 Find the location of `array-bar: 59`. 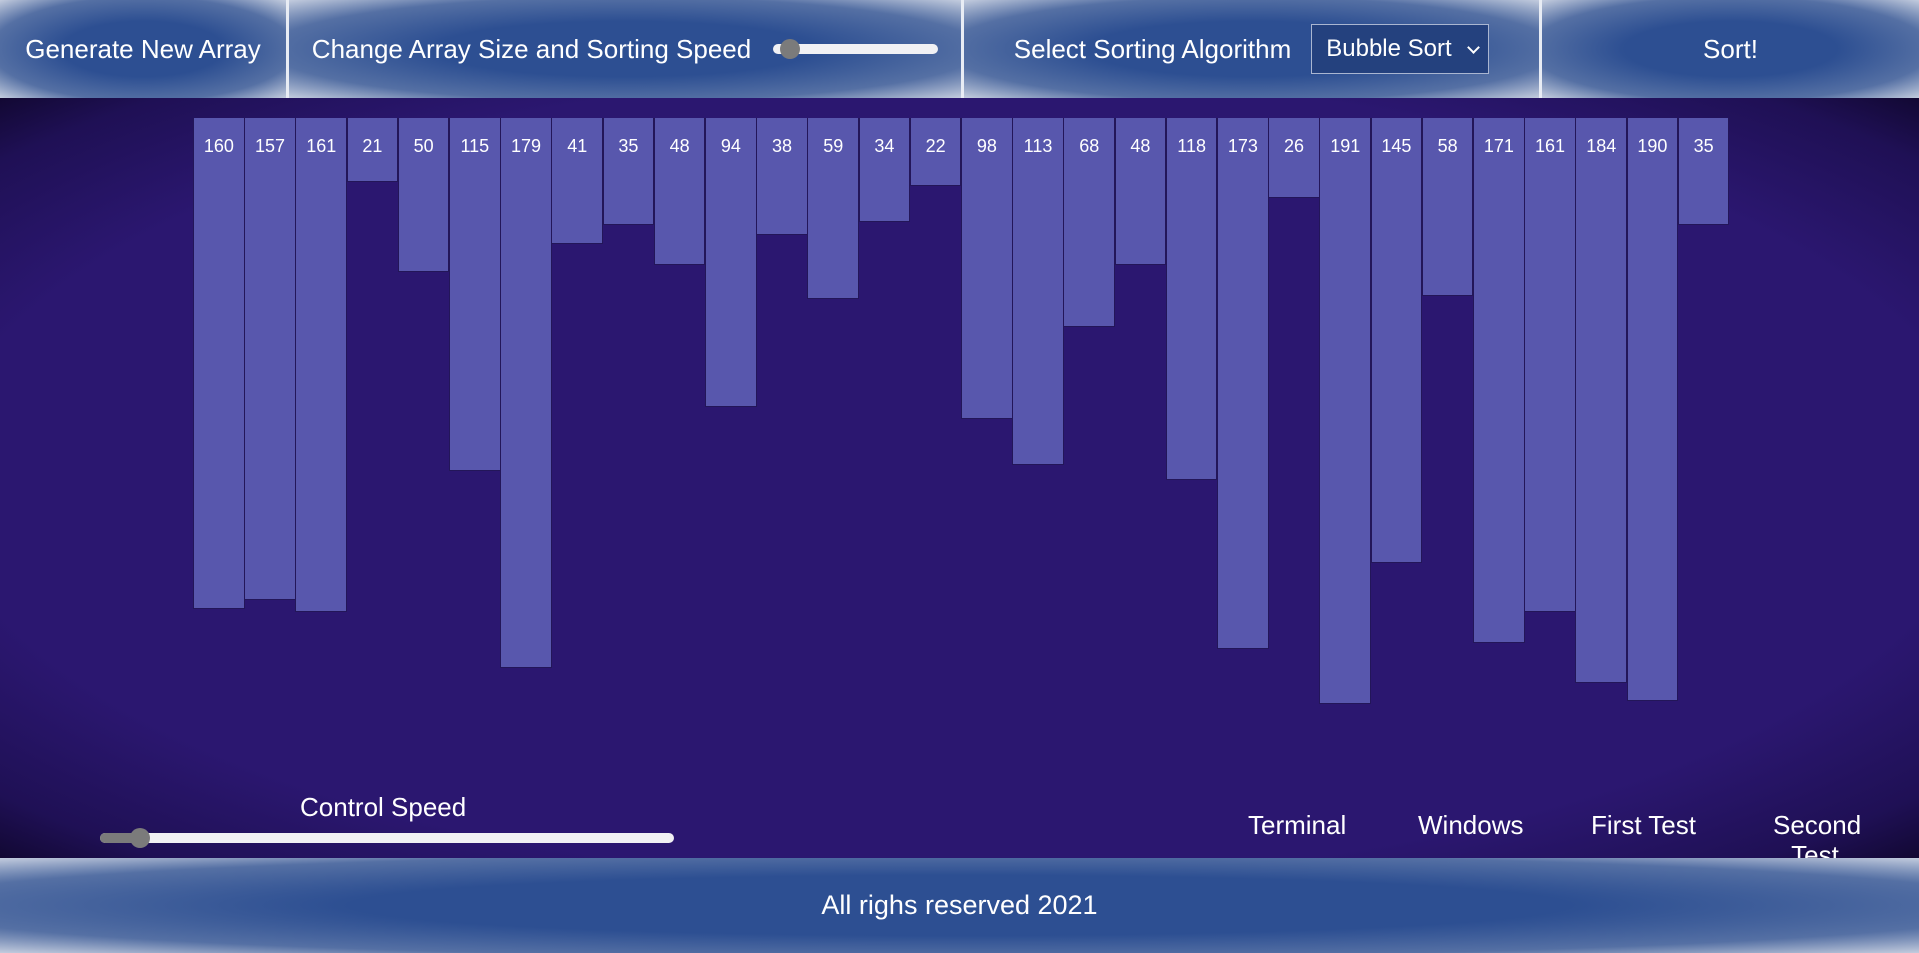

array-bar: 59 is located at coordinates (833, 208).